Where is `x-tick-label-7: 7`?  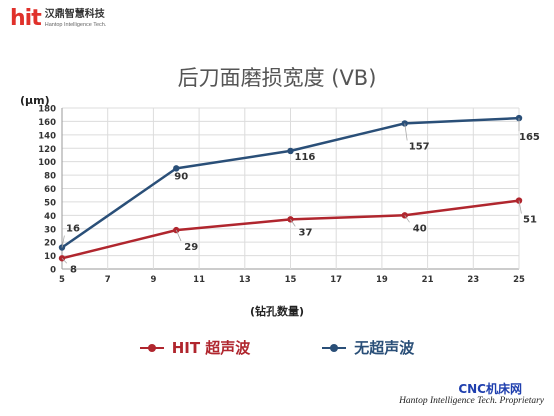
x-tick-label-7: 7 is located at coordinates (108, 280).